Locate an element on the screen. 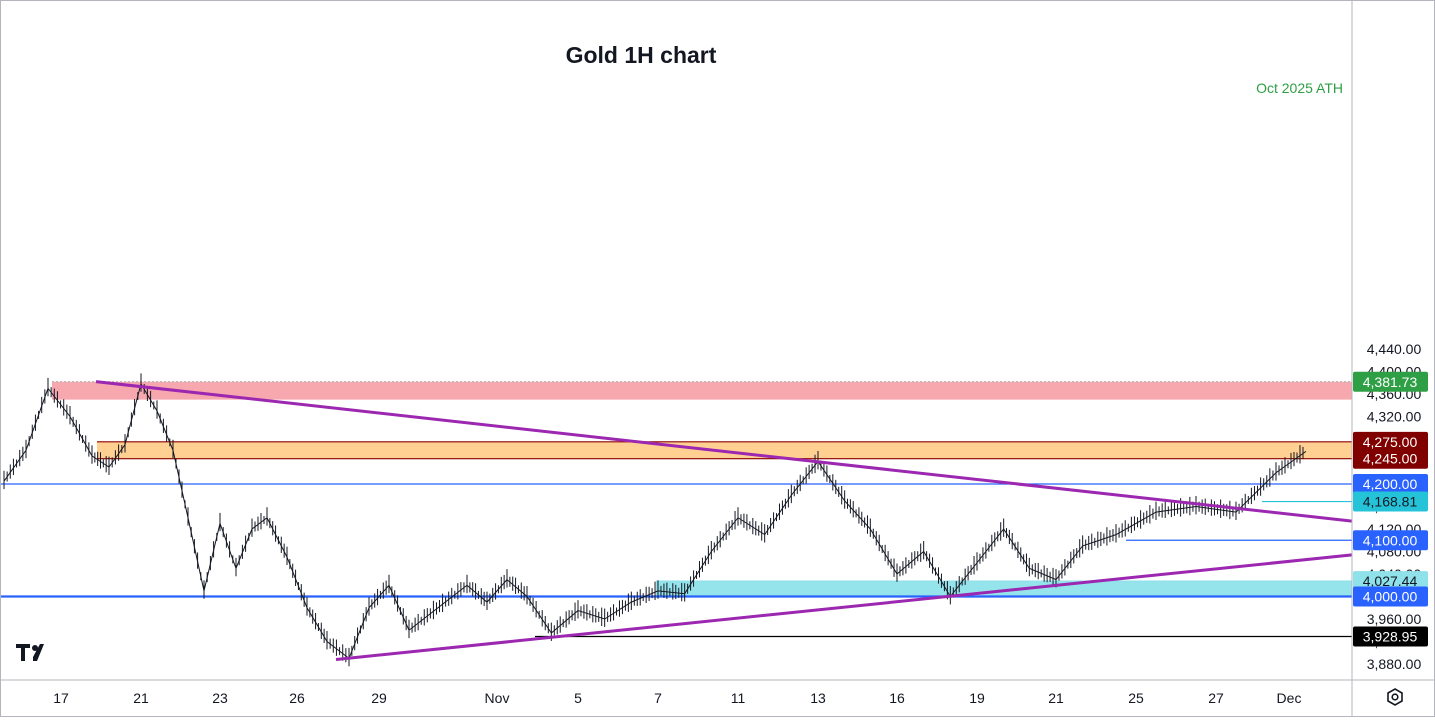  price-badge-label-4: 4,168.81 is located at coordinates (1390, 502).